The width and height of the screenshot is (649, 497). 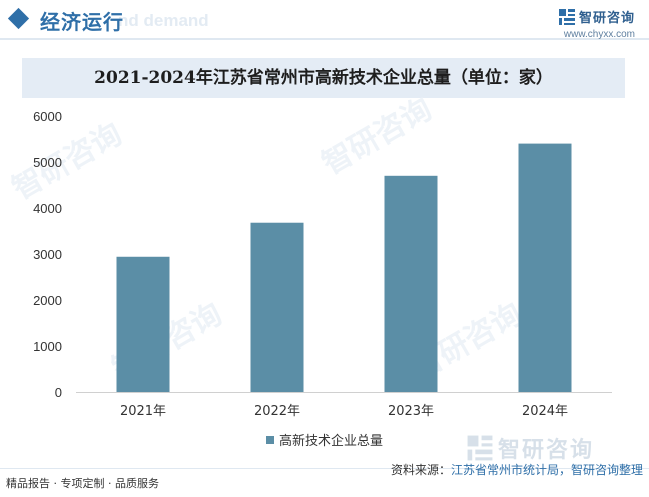 I want to click on y-tick-label: 3000, so click(x=47, y=254).